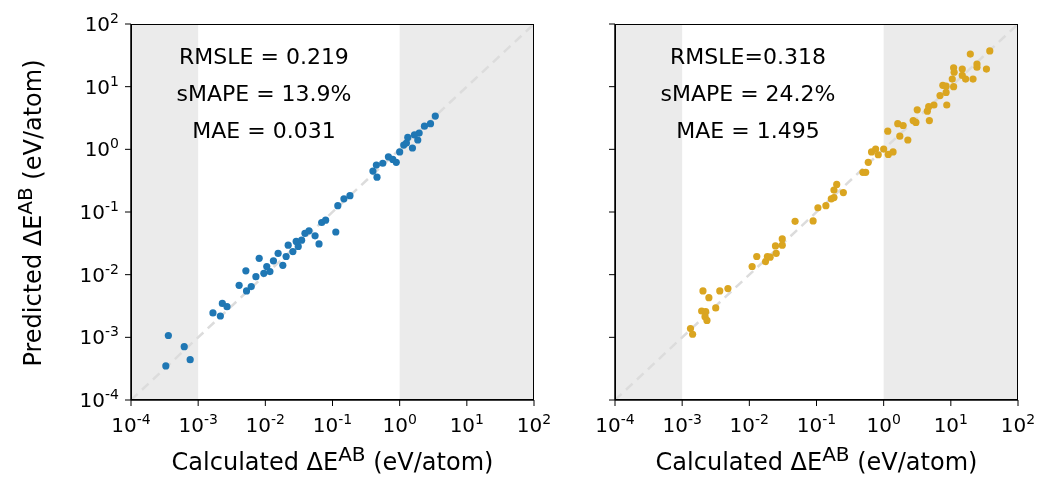 This screenshot has height=483, width=1042. What do you see at coordinates (101, 85) in the screenshot?
I see `y-tick-label: 10$^{1}$` at bounding box center [101, 85].